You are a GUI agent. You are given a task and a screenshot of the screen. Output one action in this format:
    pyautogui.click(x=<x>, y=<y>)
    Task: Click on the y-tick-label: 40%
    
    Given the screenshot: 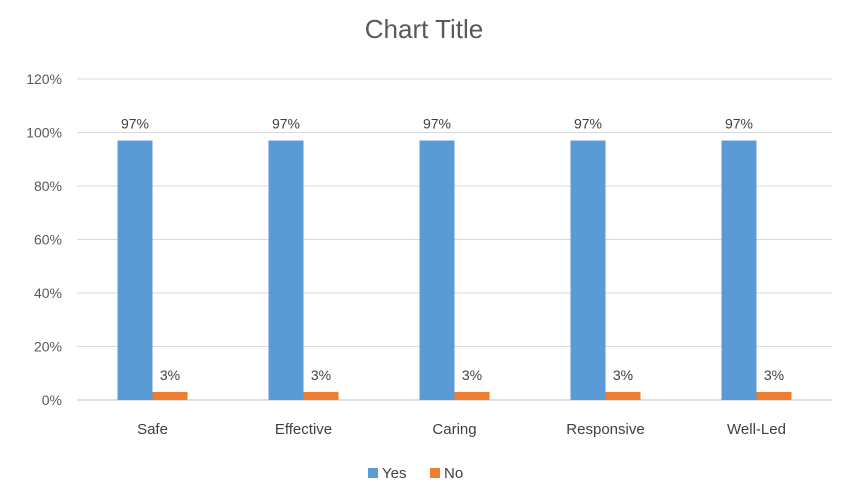 What is the action you would take?
    pyautogui.click(x=48, y=293)
    